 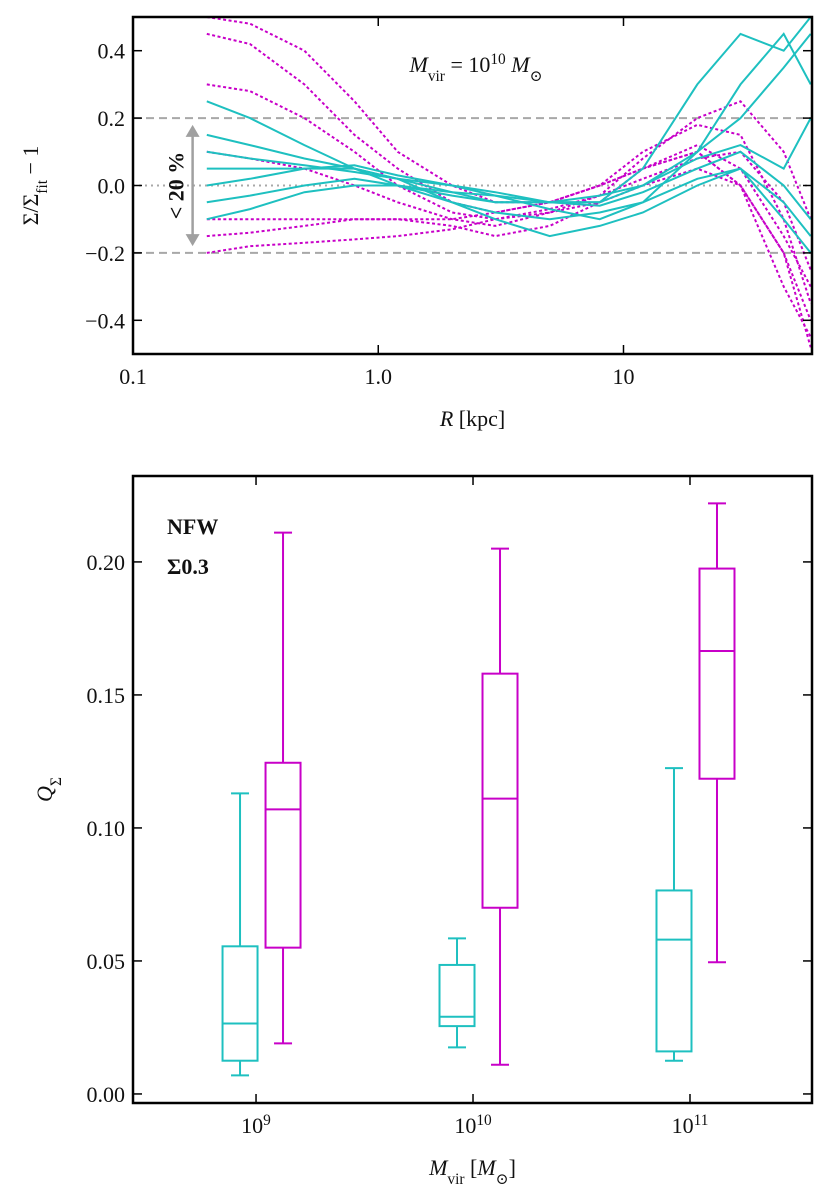 I want to click on x-tick-label: 1011, so click(x=690, y=1125).